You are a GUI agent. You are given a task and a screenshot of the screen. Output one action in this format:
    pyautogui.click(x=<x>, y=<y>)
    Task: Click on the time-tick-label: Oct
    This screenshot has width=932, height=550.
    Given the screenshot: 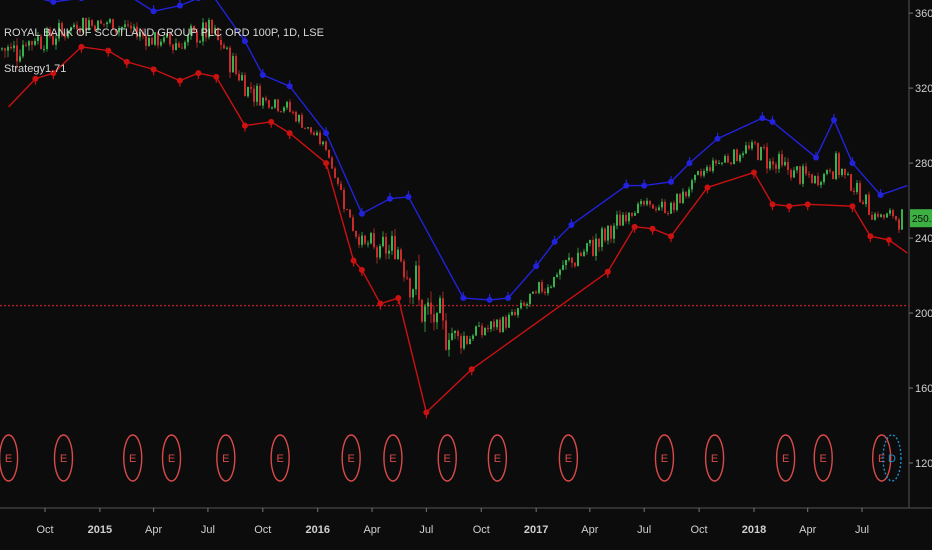 What is the action you would take?
    pyautogui.click(x=44, y=530)
    